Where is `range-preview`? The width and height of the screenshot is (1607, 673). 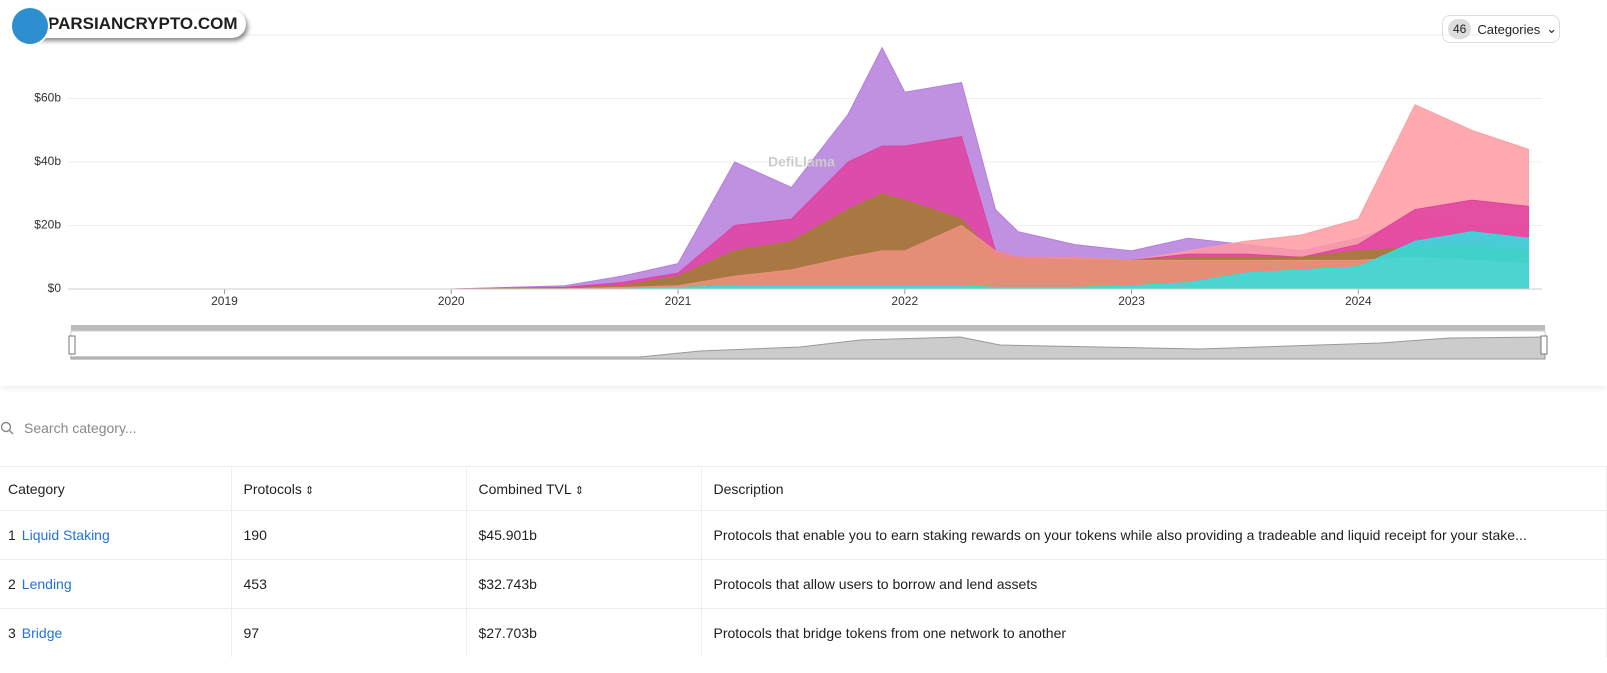
range-preview is located at coordinates (808, 348).